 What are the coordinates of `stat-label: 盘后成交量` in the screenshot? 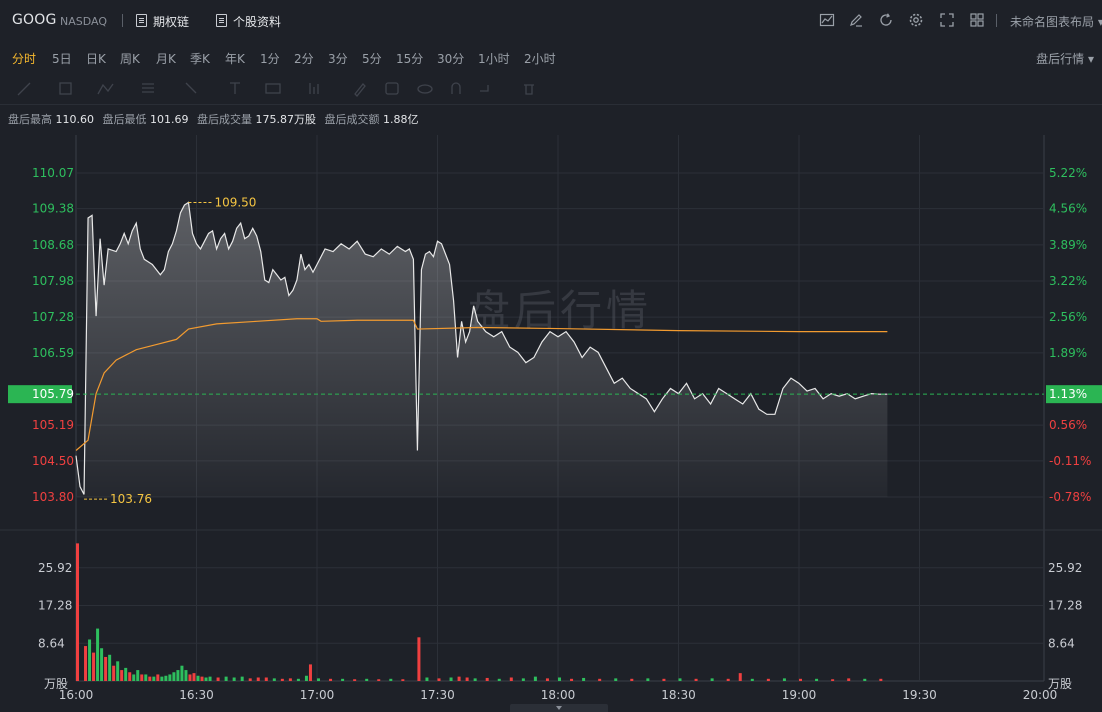 It's located at (224, 119).